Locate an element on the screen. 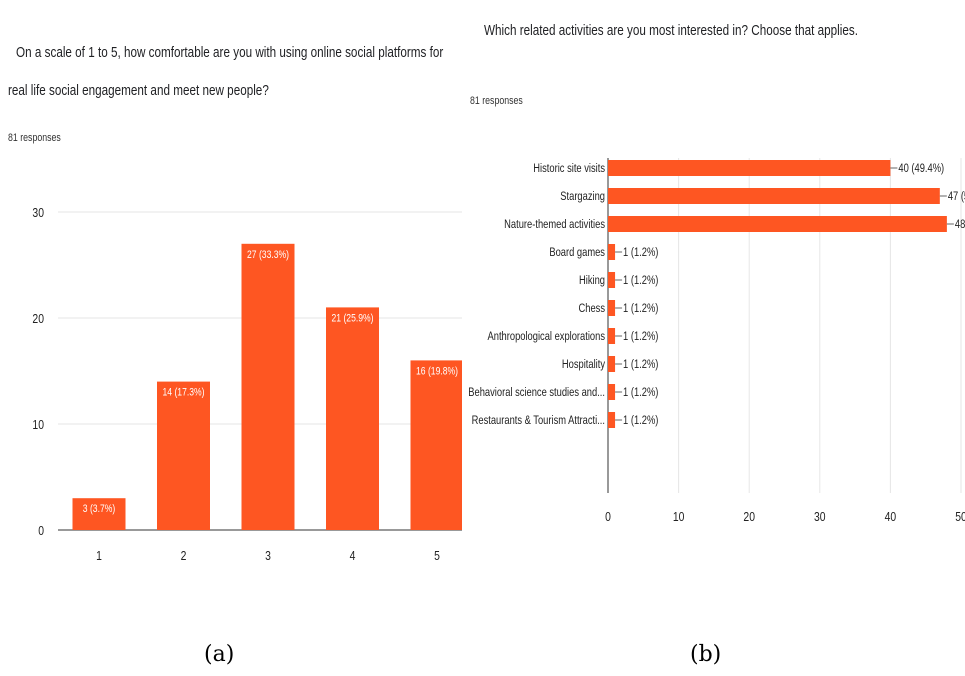 This screenshot has height=676, width=965. bar-data-label: 27 (33.3%) is located at coordinates (268, 255).